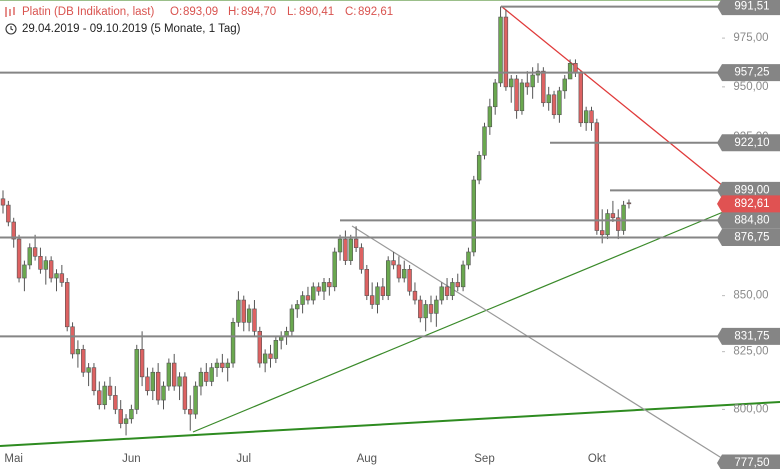 The width and height of the screenshot is (780, 469). What do you see at coordinates (292, 12) in the screenshot?
I see `quote-name: L:` at bounding box center [292, 12].